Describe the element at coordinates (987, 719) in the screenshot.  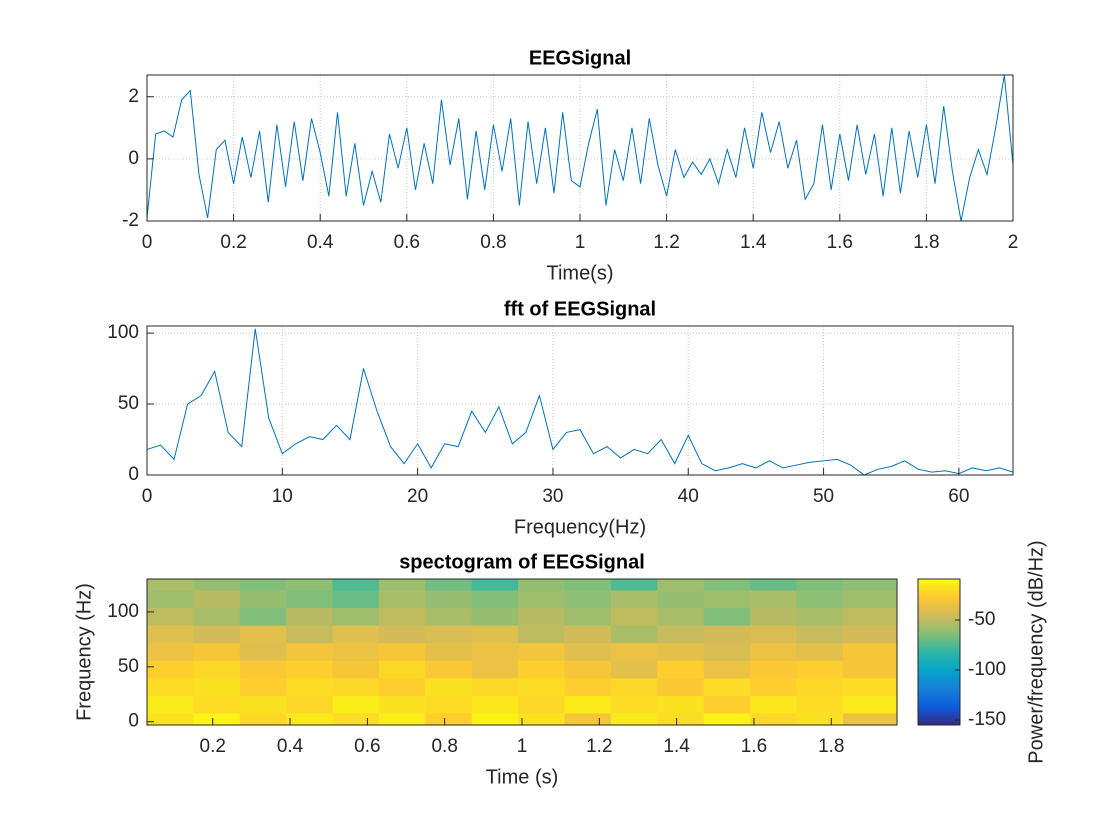
I see `colorbar-tick-label: -150` at that location.